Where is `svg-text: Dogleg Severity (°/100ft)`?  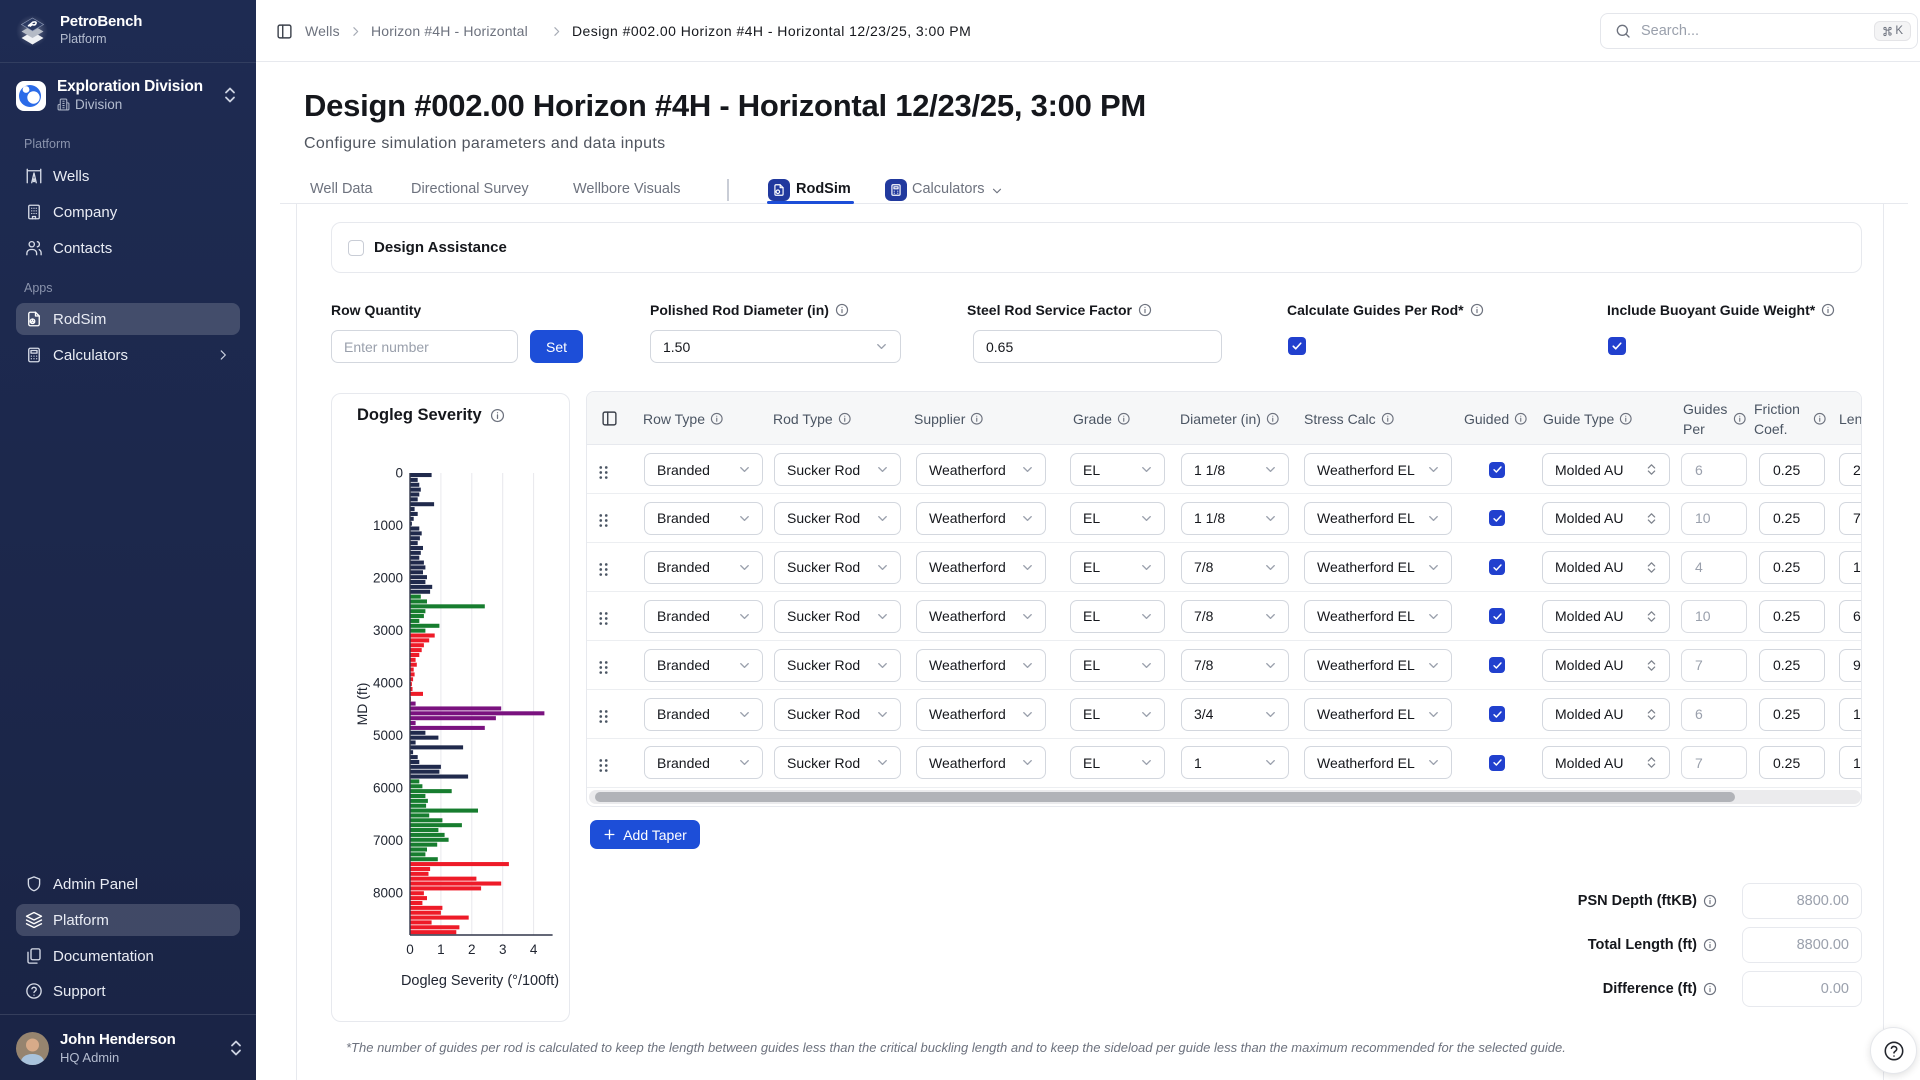 svg-text: Dogleg Severity (°/100ft) is located at coordinates (480, 981).